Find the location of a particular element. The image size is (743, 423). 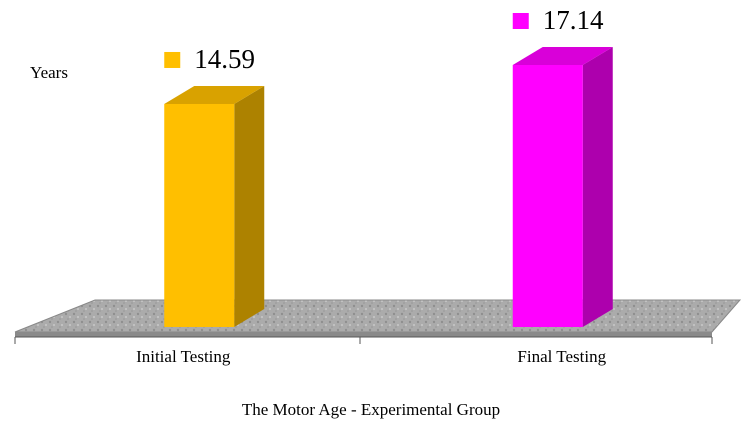

y-axis-label: Years is located at coordinates (49, 72).